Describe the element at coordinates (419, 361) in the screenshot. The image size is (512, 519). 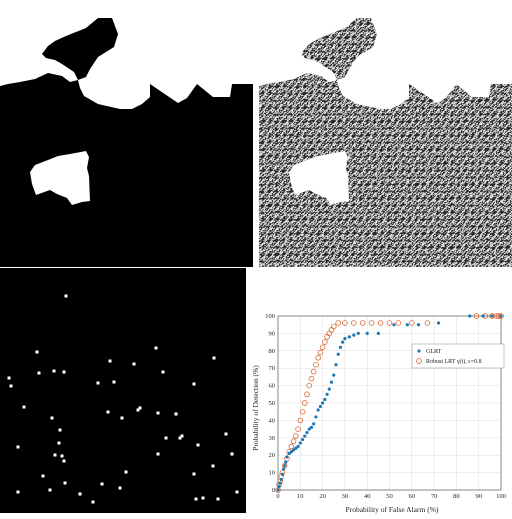
I see `legend-robust-marker` at that location.